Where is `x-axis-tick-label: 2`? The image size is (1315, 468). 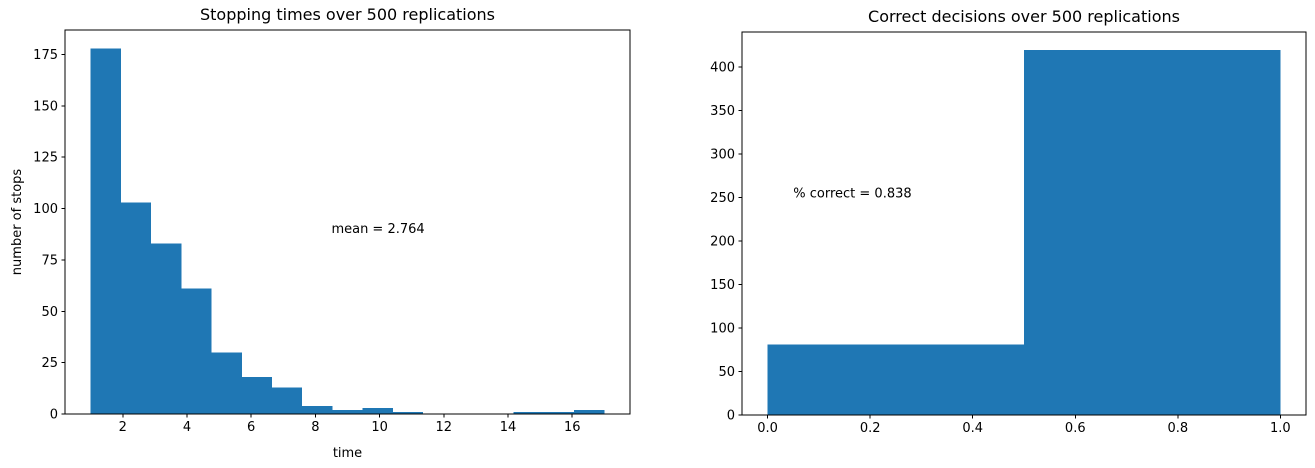
x-axis-tick-label: 2 is located at coordinates (123, 427).